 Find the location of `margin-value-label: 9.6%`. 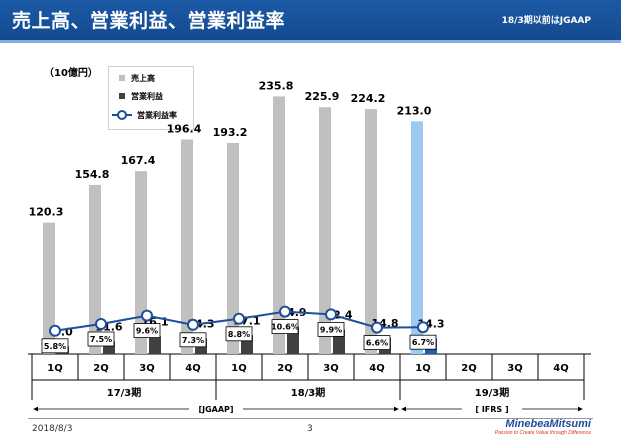

margin-value-label: 9.6% is located at coordinates (147, 331).